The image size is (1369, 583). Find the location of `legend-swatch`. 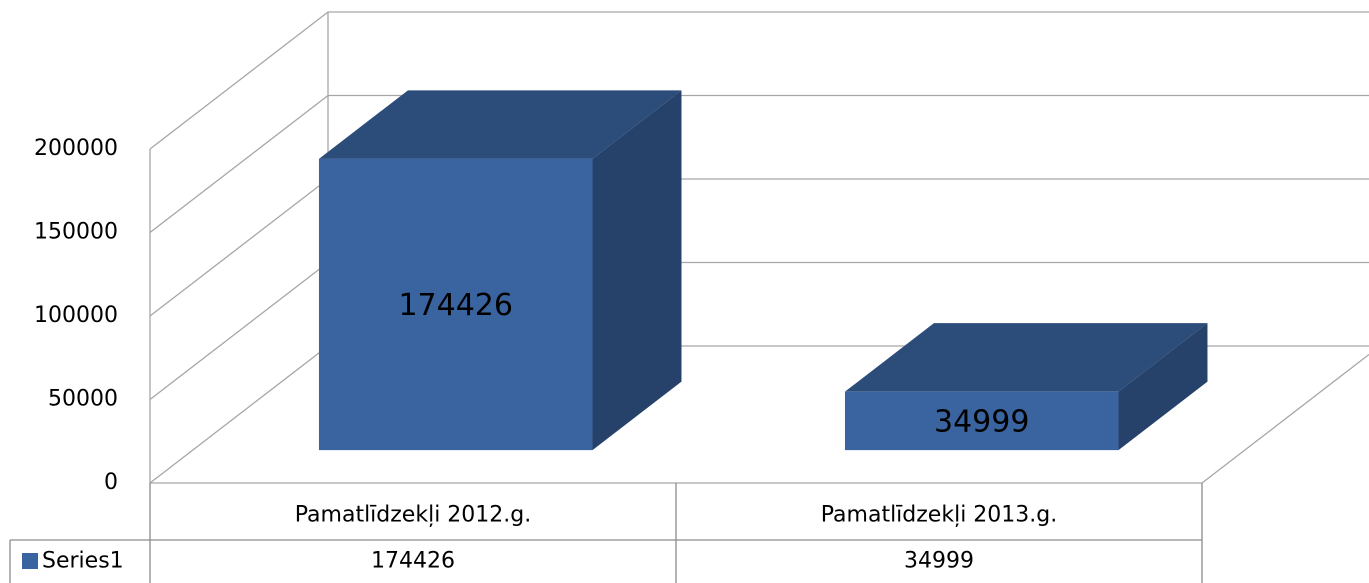

legend-swatch is located at coordinates (30, 561).